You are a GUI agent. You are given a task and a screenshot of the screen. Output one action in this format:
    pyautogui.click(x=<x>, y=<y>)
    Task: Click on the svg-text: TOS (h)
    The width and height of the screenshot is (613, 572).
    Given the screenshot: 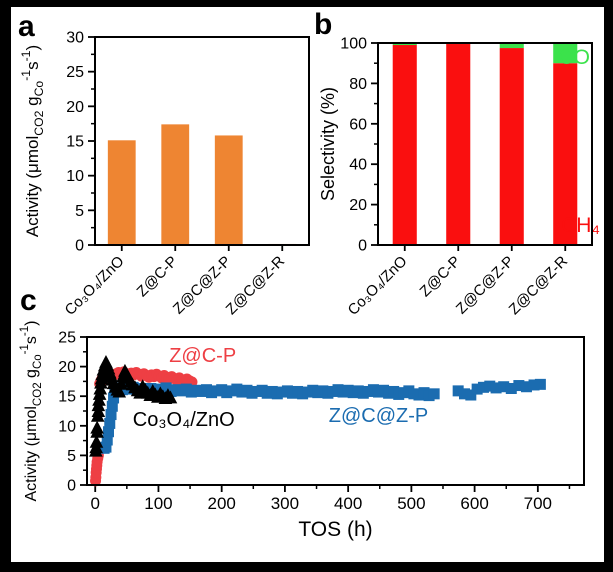 What is the action you would take?
    pyautogui.click(x=335, y=529)
    